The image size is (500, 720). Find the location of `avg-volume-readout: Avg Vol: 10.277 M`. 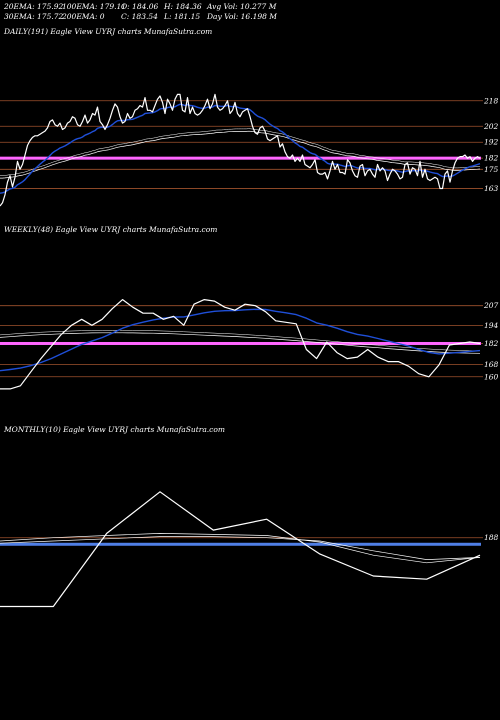

avg-volume-readout: Avg Vol: 10.277 M is located at coordinates (241, 6).